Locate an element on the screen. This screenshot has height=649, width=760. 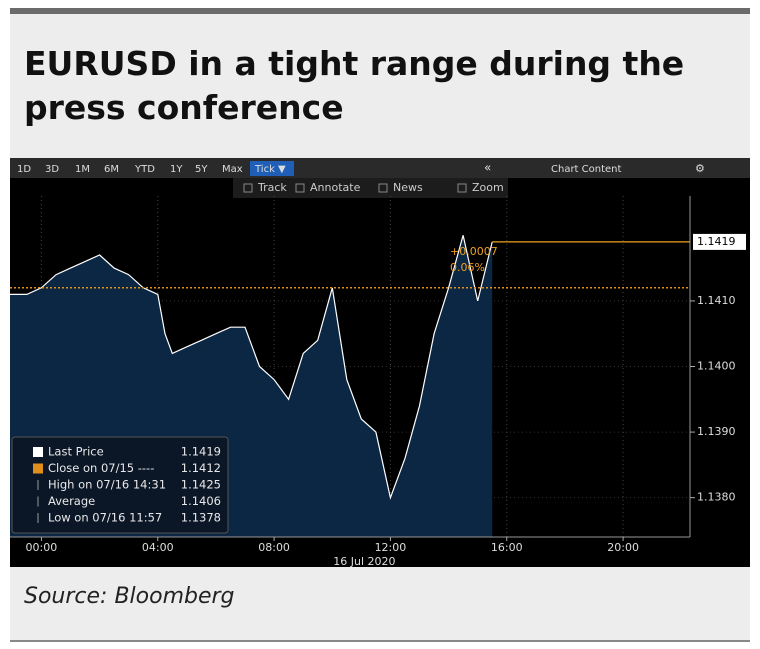
last-price-box is located at coordinates (719, 241).